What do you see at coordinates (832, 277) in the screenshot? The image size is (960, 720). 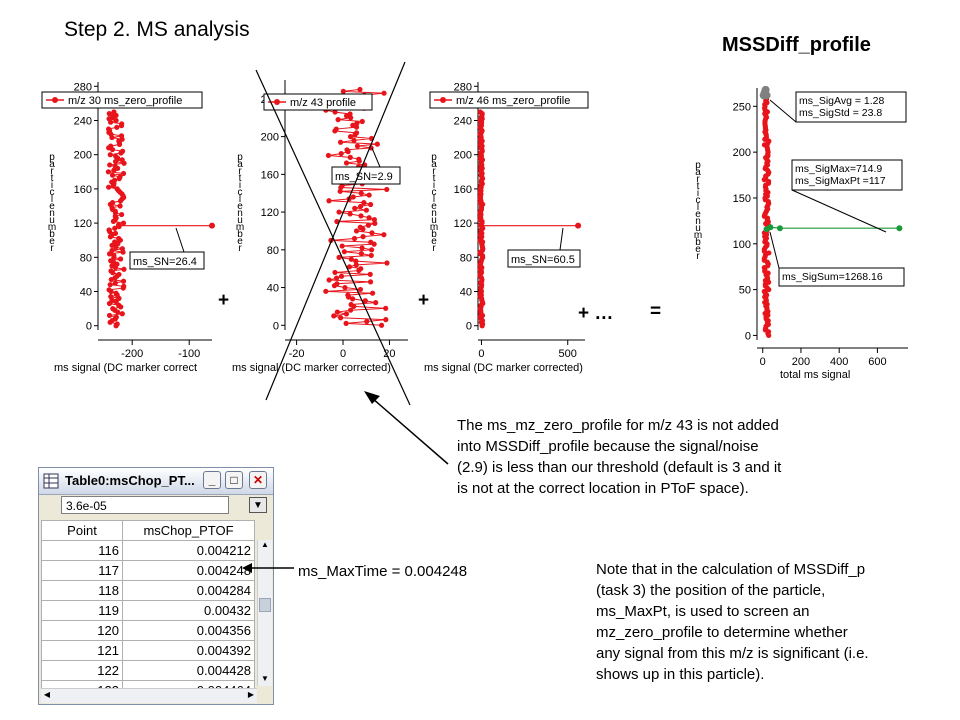 I see `annotation-text: ms_SigSum=1268.16` at bounding box center [832, 277].